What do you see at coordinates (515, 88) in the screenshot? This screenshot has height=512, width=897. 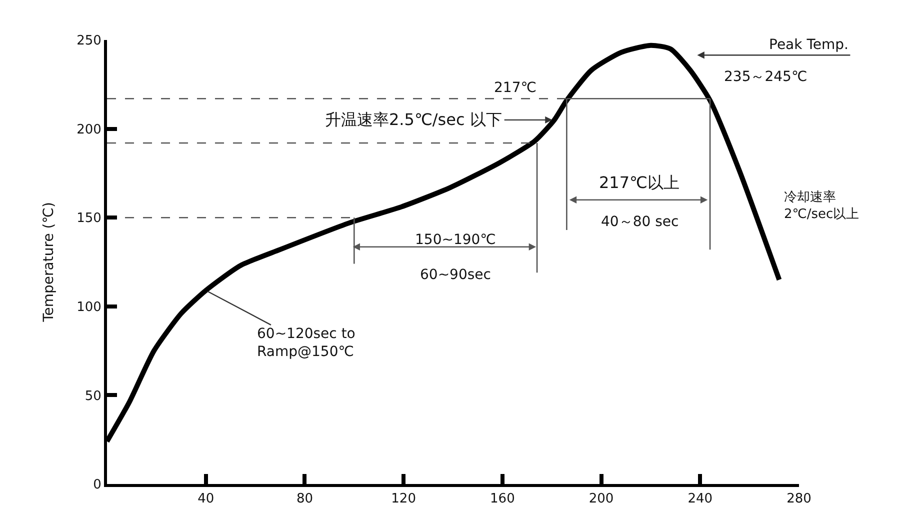 I see `annotation: 217℃` at bounding box center [515, 88].